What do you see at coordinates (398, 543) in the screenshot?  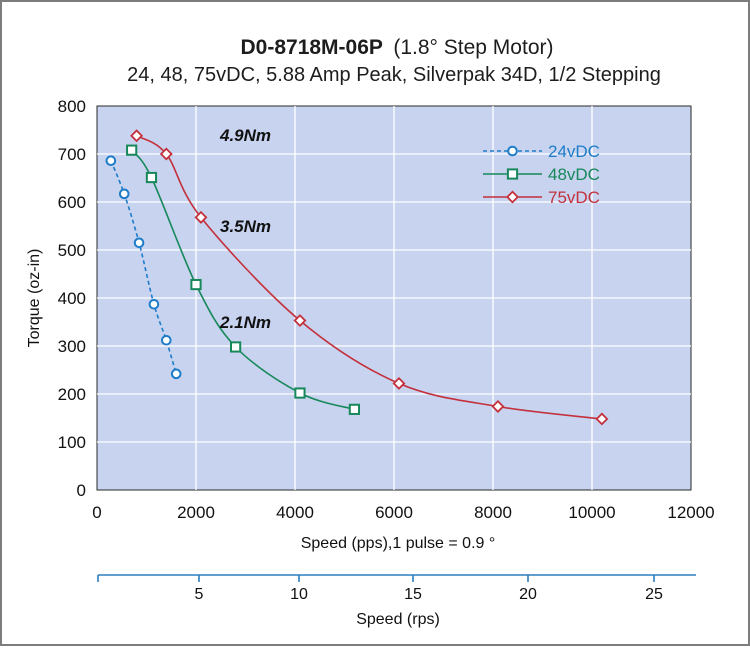 I see `x-axis-label: Speed (pps),1 pulse = 0.9 °` at bounding box center [398, 543].